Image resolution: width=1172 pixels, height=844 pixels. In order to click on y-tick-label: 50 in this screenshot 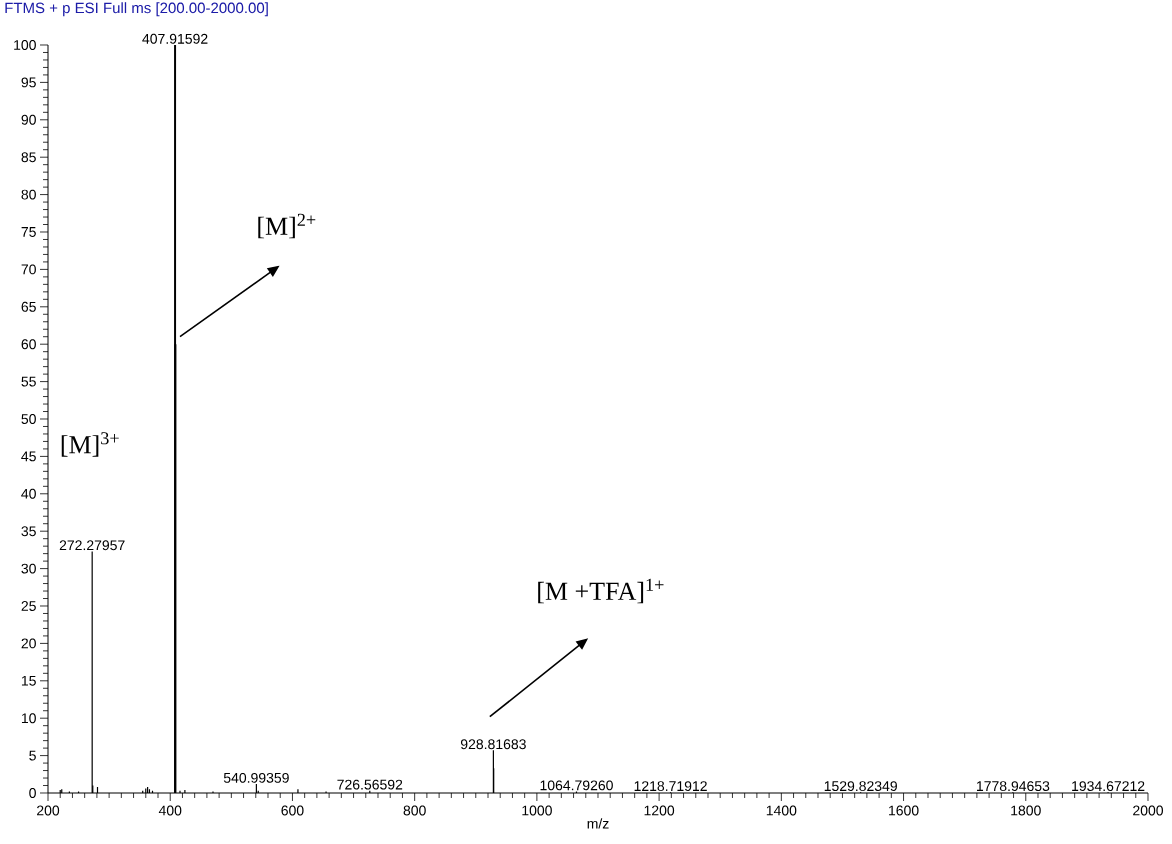, I will do `click(28, 419)`.